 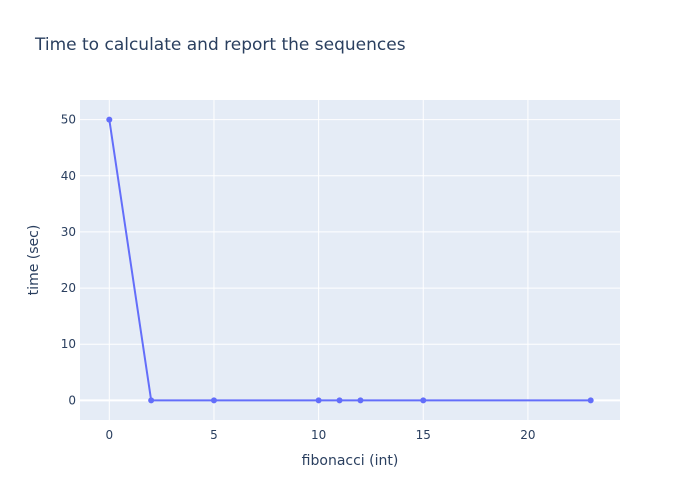 I want to click on y-tick-label: 20, so click(x=68, y=288).